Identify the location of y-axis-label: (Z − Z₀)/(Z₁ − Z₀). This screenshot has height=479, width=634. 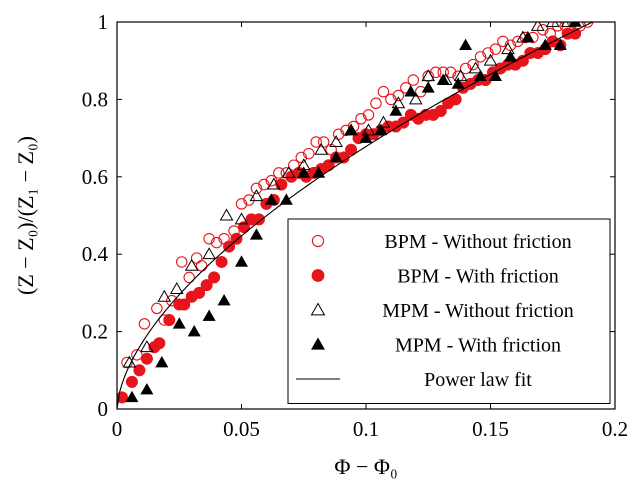
(25, 215).